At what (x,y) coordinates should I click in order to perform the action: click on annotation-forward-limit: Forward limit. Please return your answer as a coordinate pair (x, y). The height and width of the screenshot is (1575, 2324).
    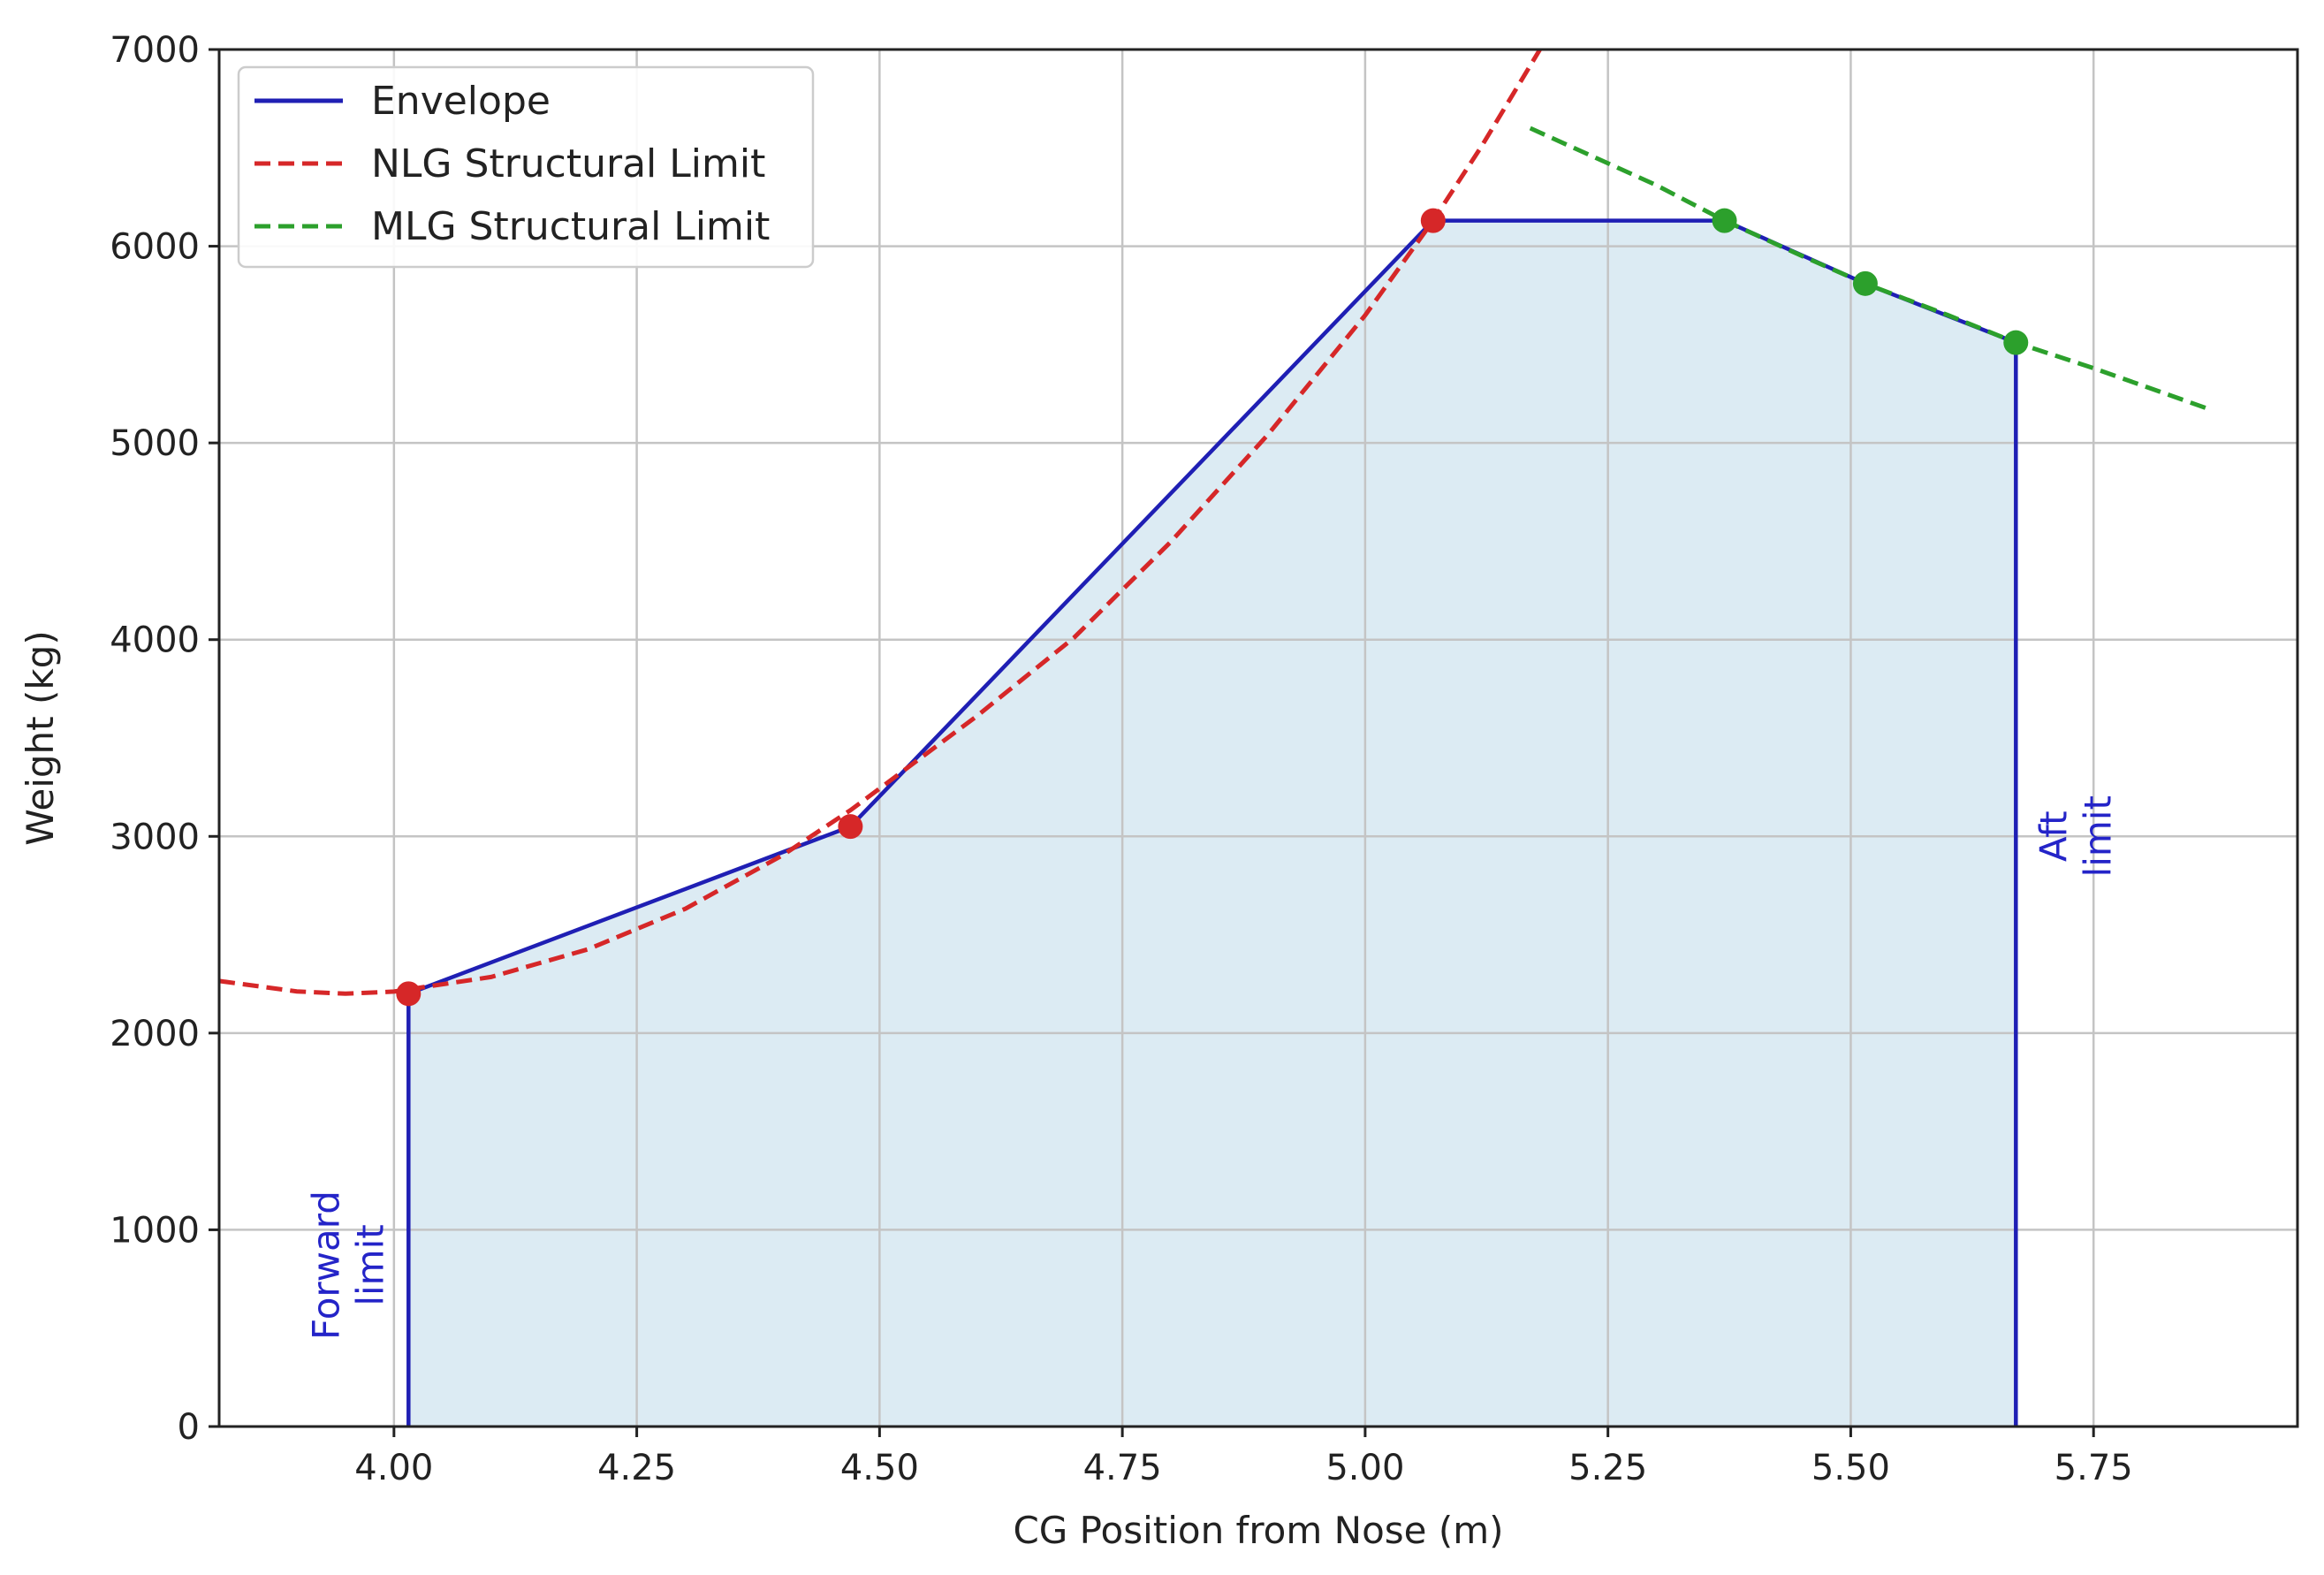
    Looking at the image, I should click on (347, 1265).